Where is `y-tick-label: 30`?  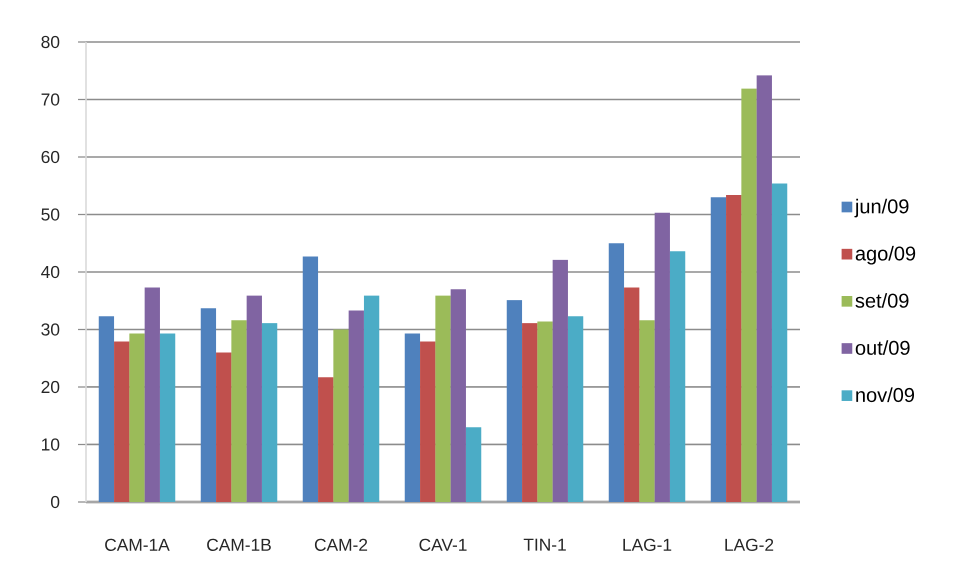 y-tick-label: 30 is located at coordinates (50, 329).